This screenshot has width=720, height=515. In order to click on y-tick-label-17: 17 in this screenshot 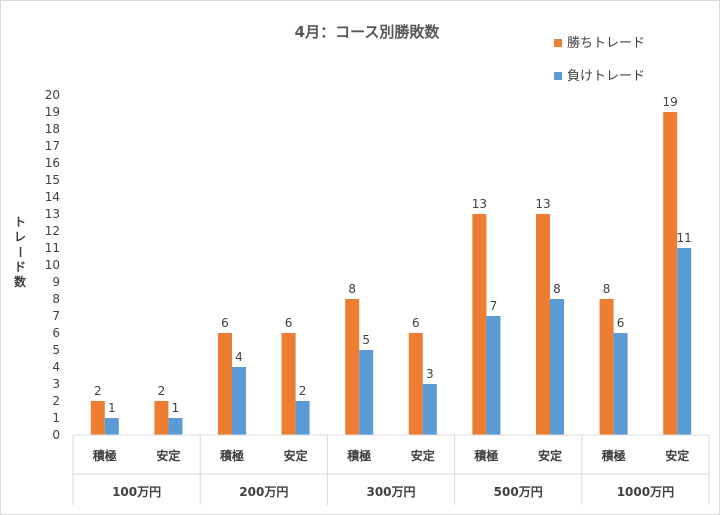, I will do `click(52, 146)`.